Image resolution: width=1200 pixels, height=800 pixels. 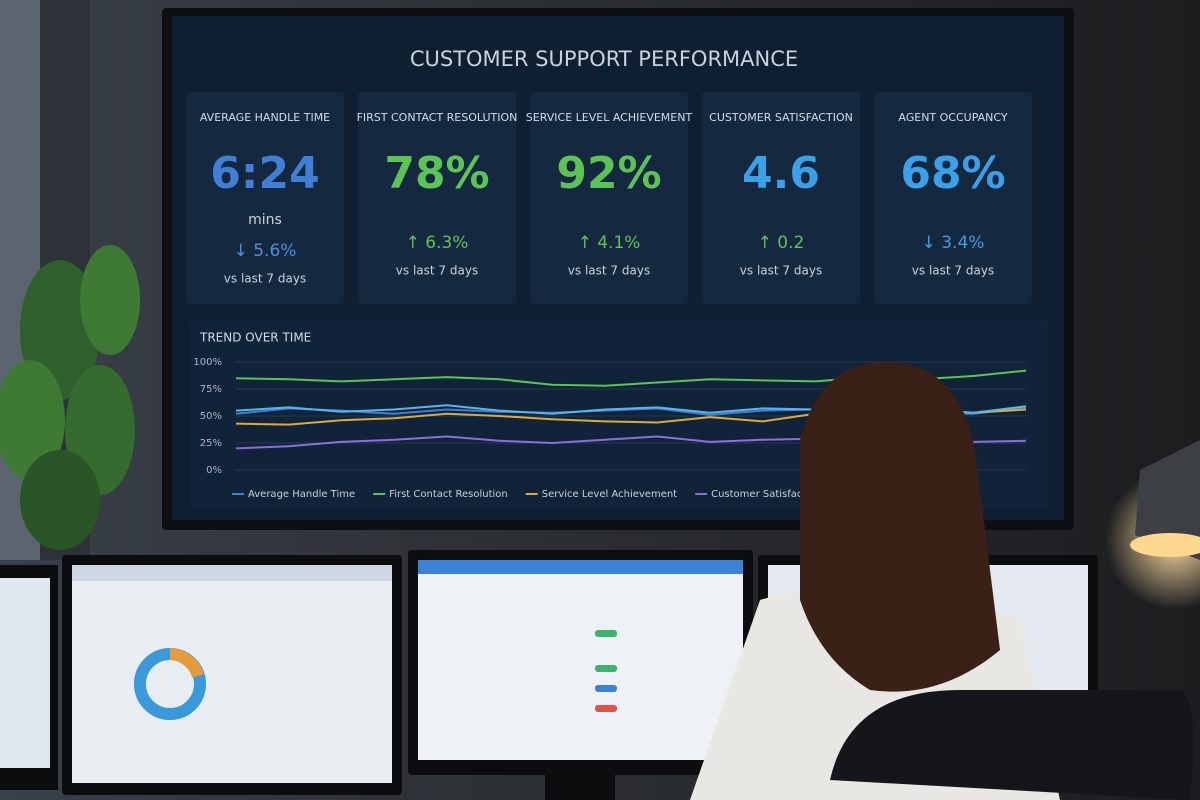 What do you see at coordinates (953, 243) in the screenshot?
I see `kpi-change: ↓ 3.4%` at bounding box center [953, 243].